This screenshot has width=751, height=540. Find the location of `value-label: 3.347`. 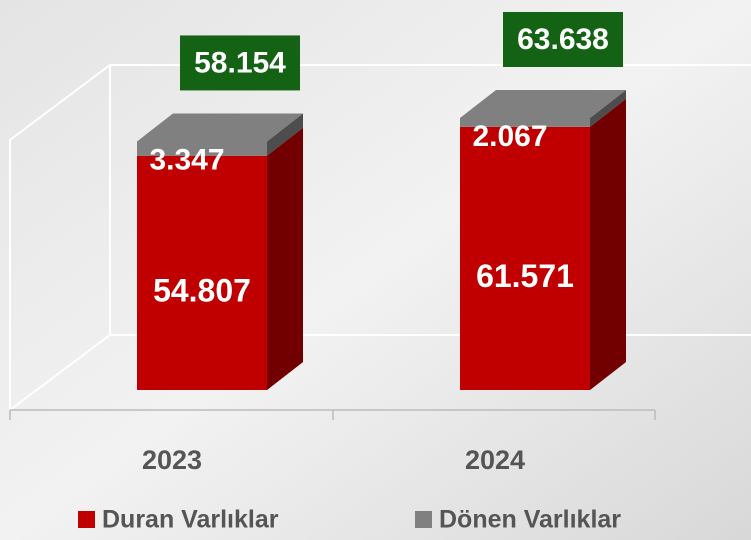

value-label: 3.347 is located at coordinates (186, 159).